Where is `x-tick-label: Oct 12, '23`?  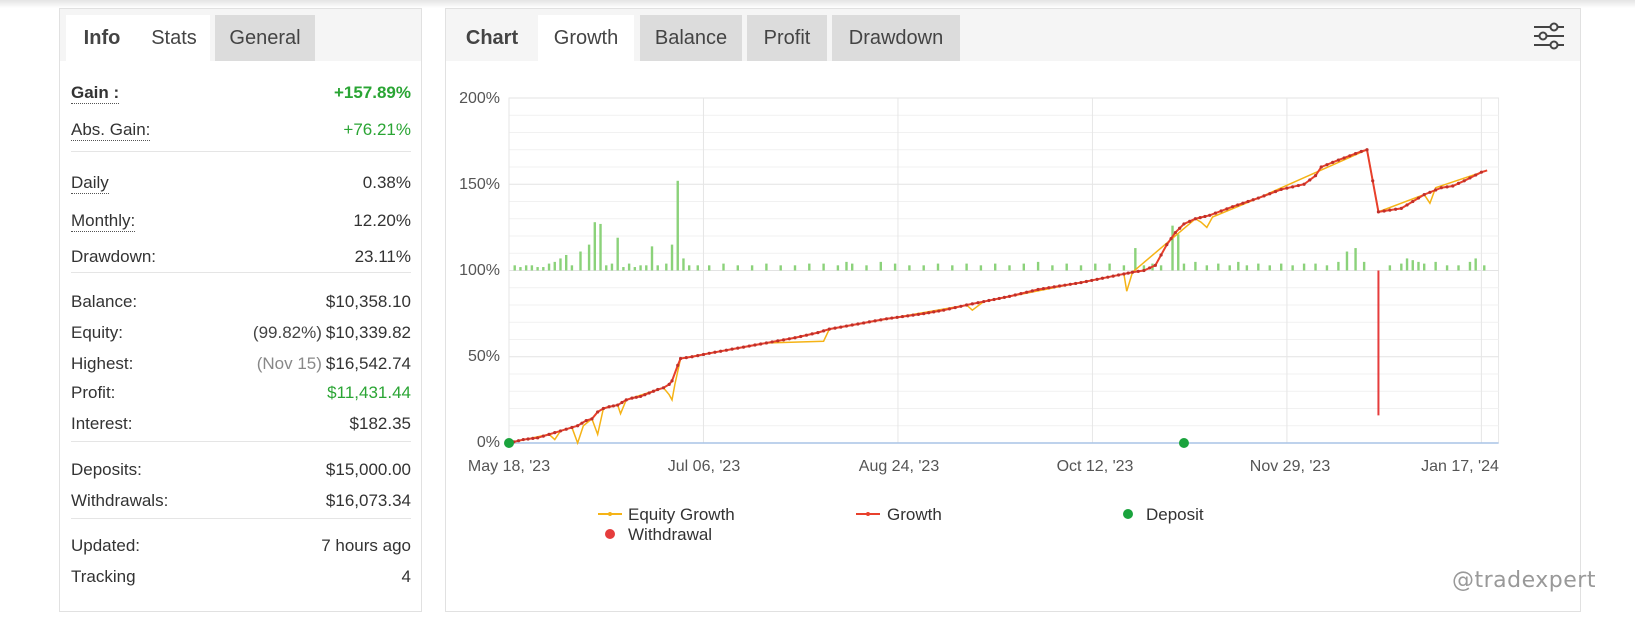
x-tick-label: Oct 12, '23 is located at coordinates (1095, 466).